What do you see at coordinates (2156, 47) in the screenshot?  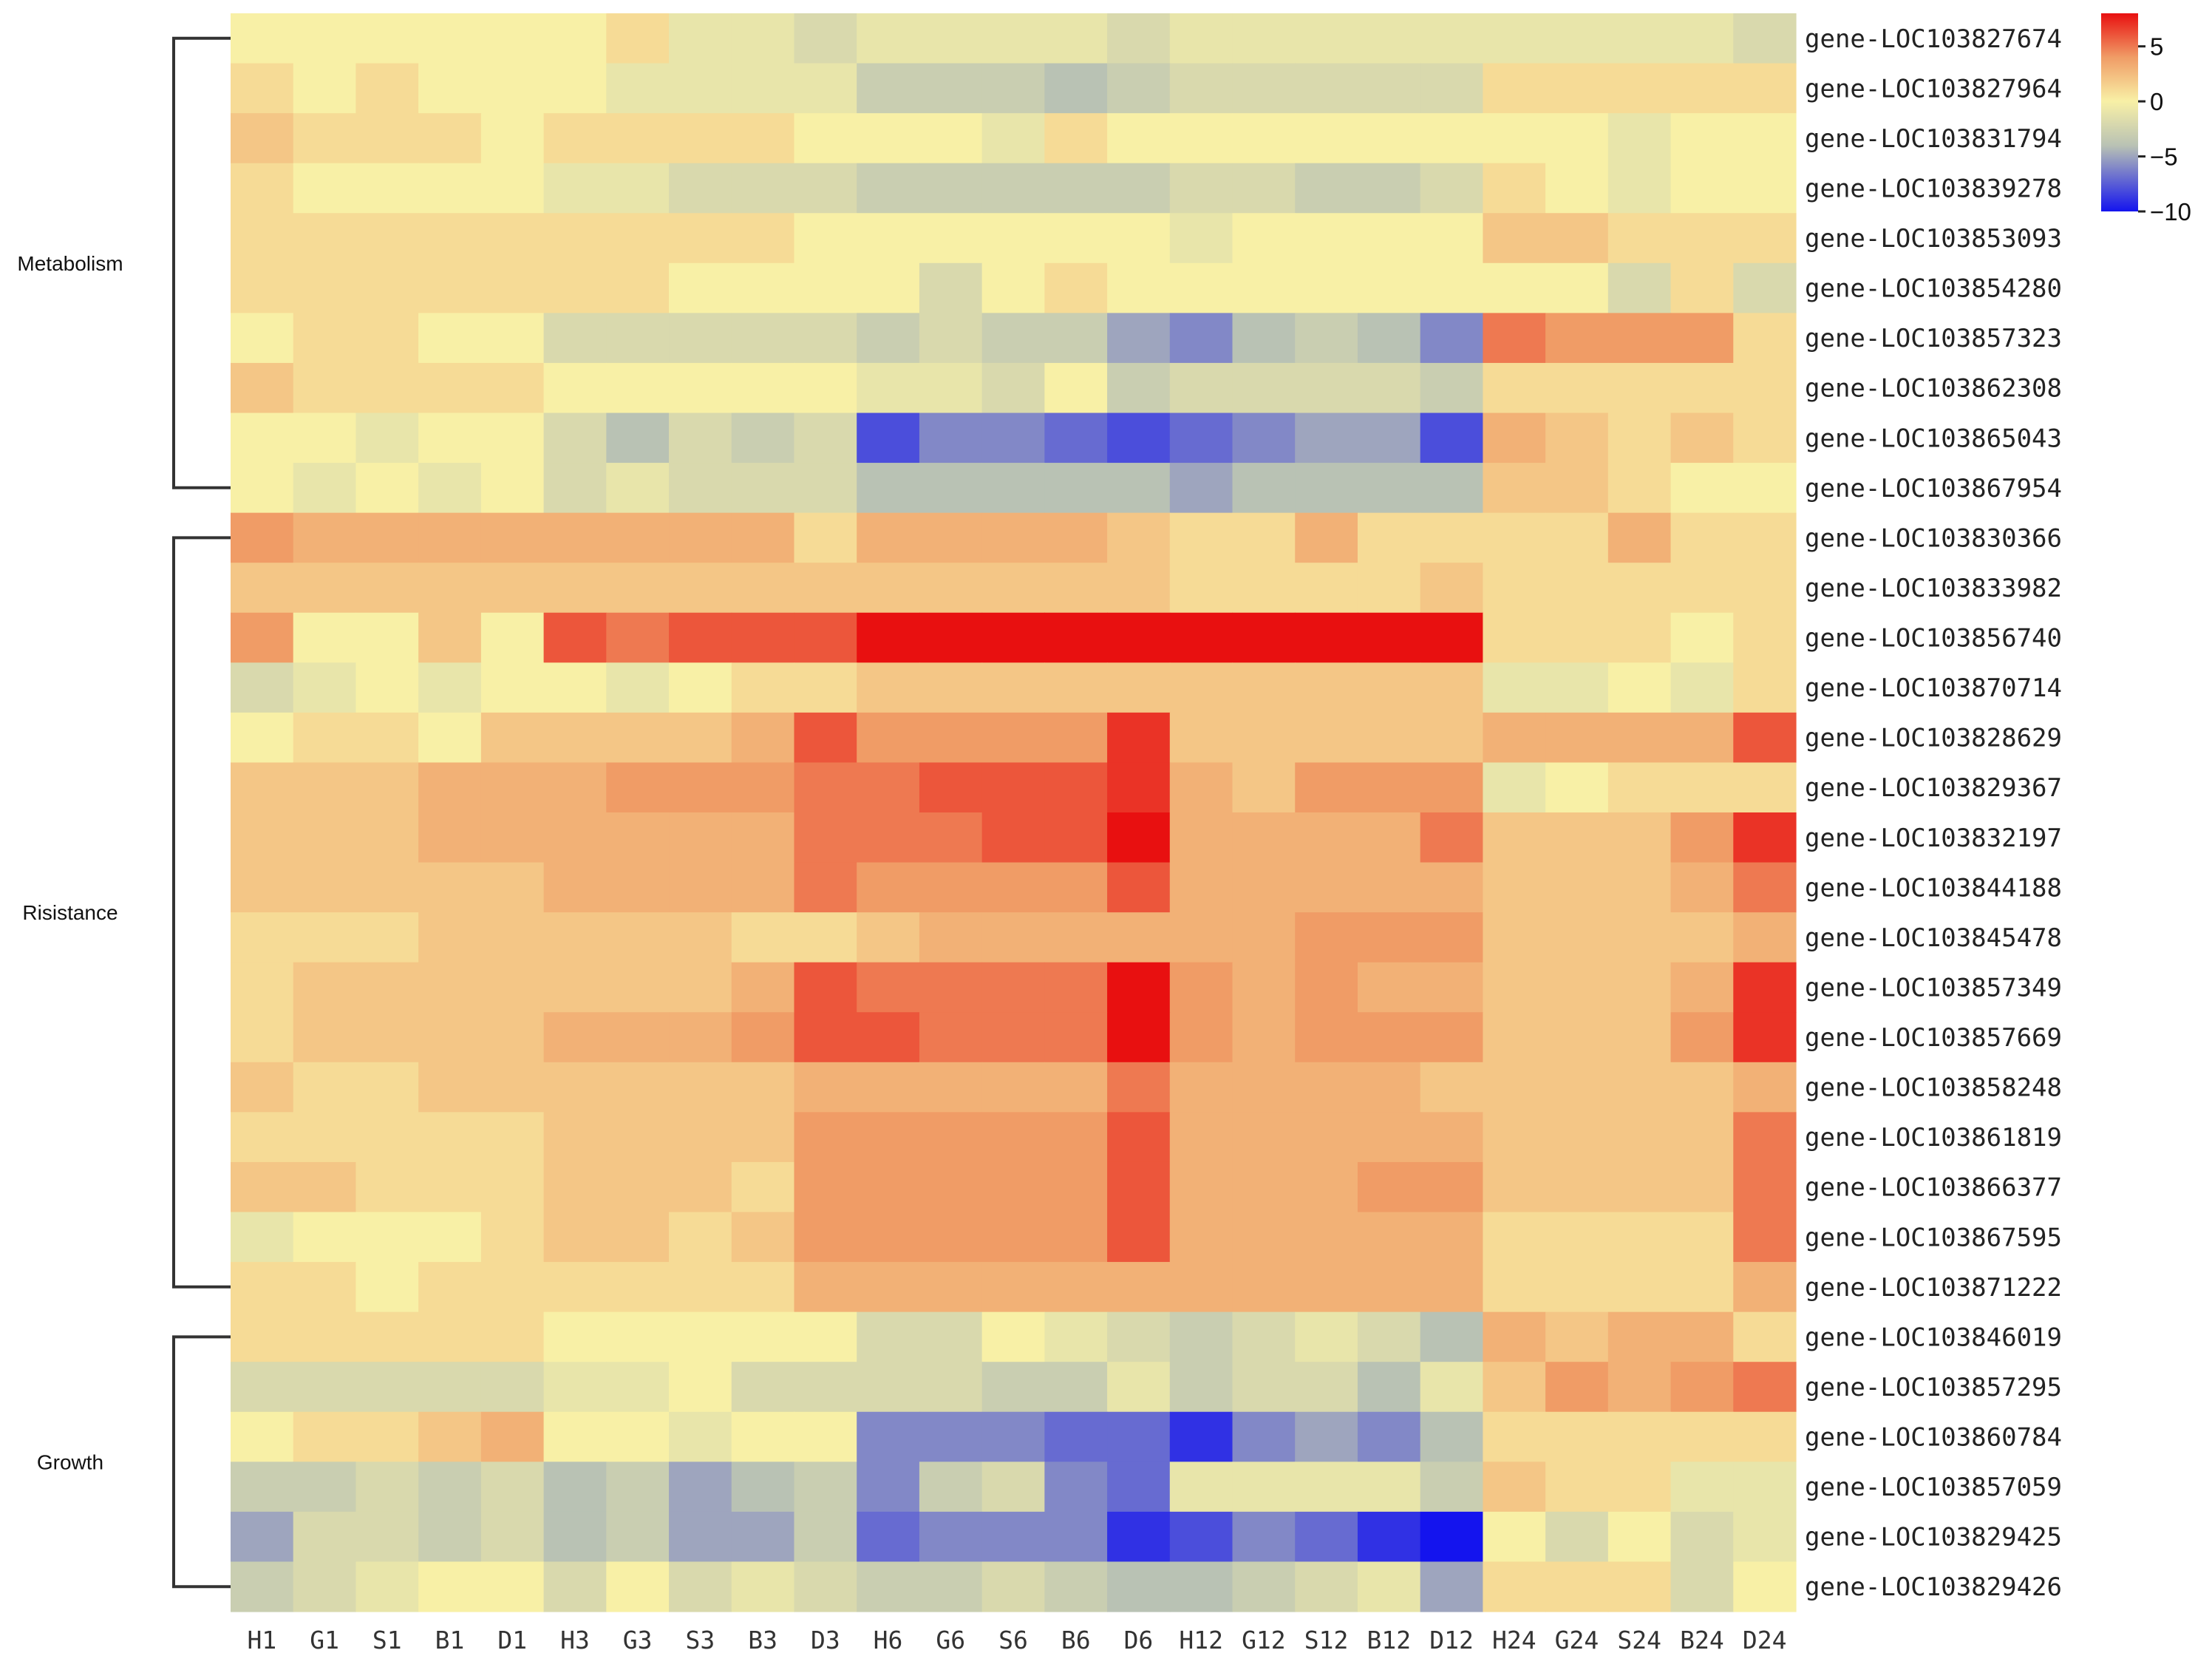 I see `colorbar-tick-label: 5` at bounding box center [2156, 47].